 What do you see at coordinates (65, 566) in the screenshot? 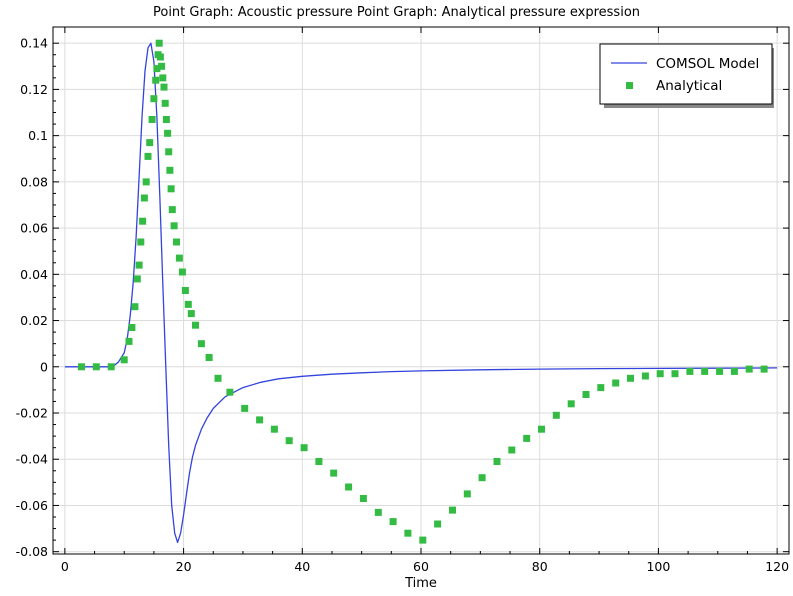
I see `x-tick-label: 0` at bounding box center [65, 566].